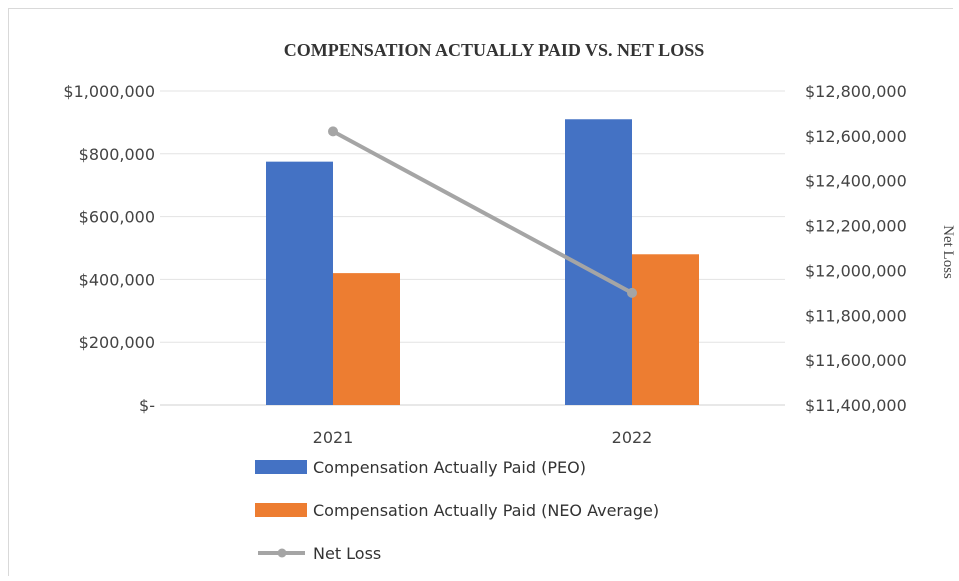  I want to click on left-tick-label: $1,000,000, so click(109, 91).